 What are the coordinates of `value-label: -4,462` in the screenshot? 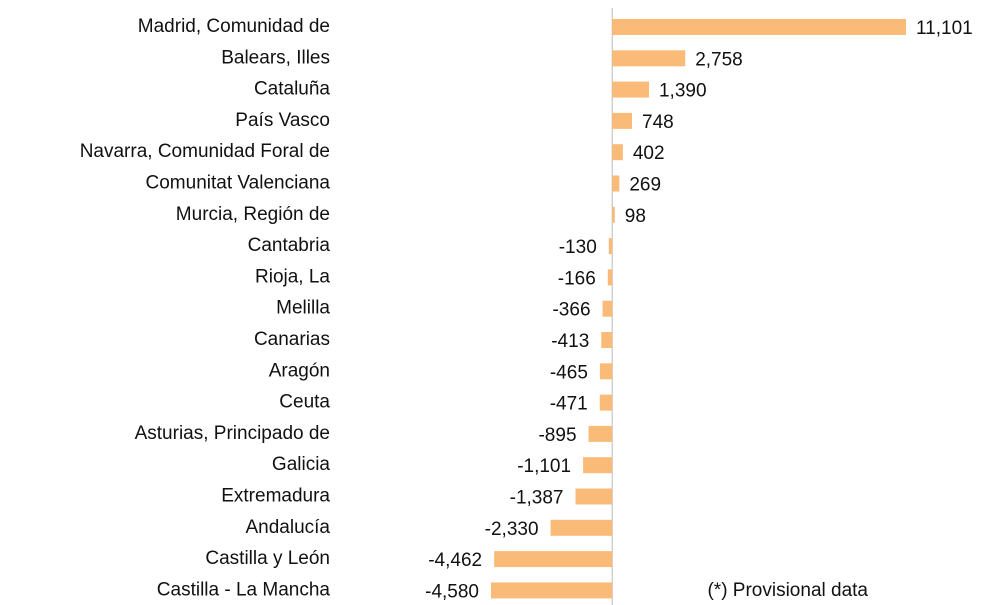 It's located at (455, 560).